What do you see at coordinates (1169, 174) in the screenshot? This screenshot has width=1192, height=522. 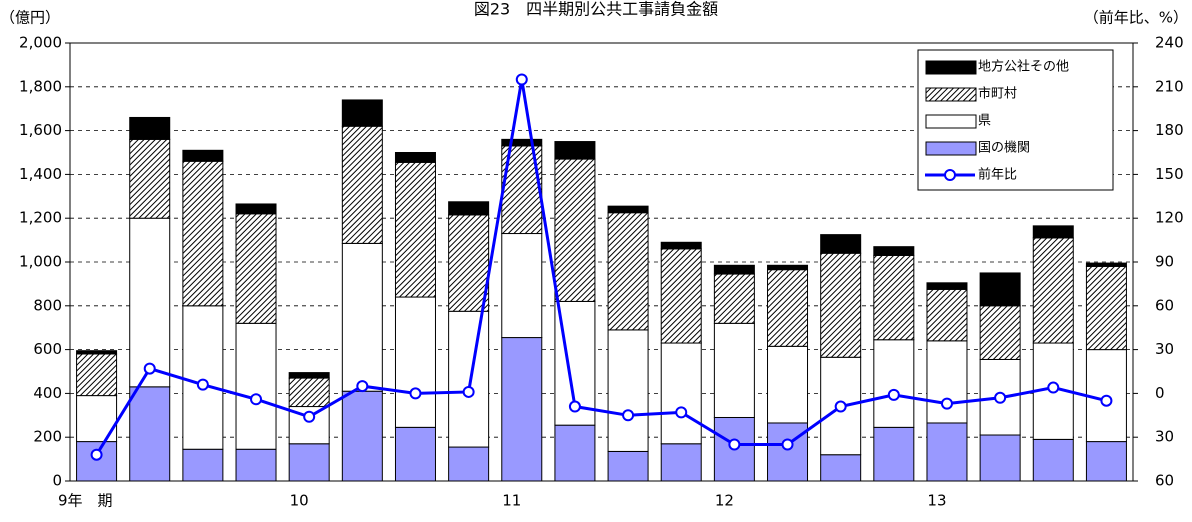 I see `y2-tick-label: 150` at bounding box center [1169, 174].